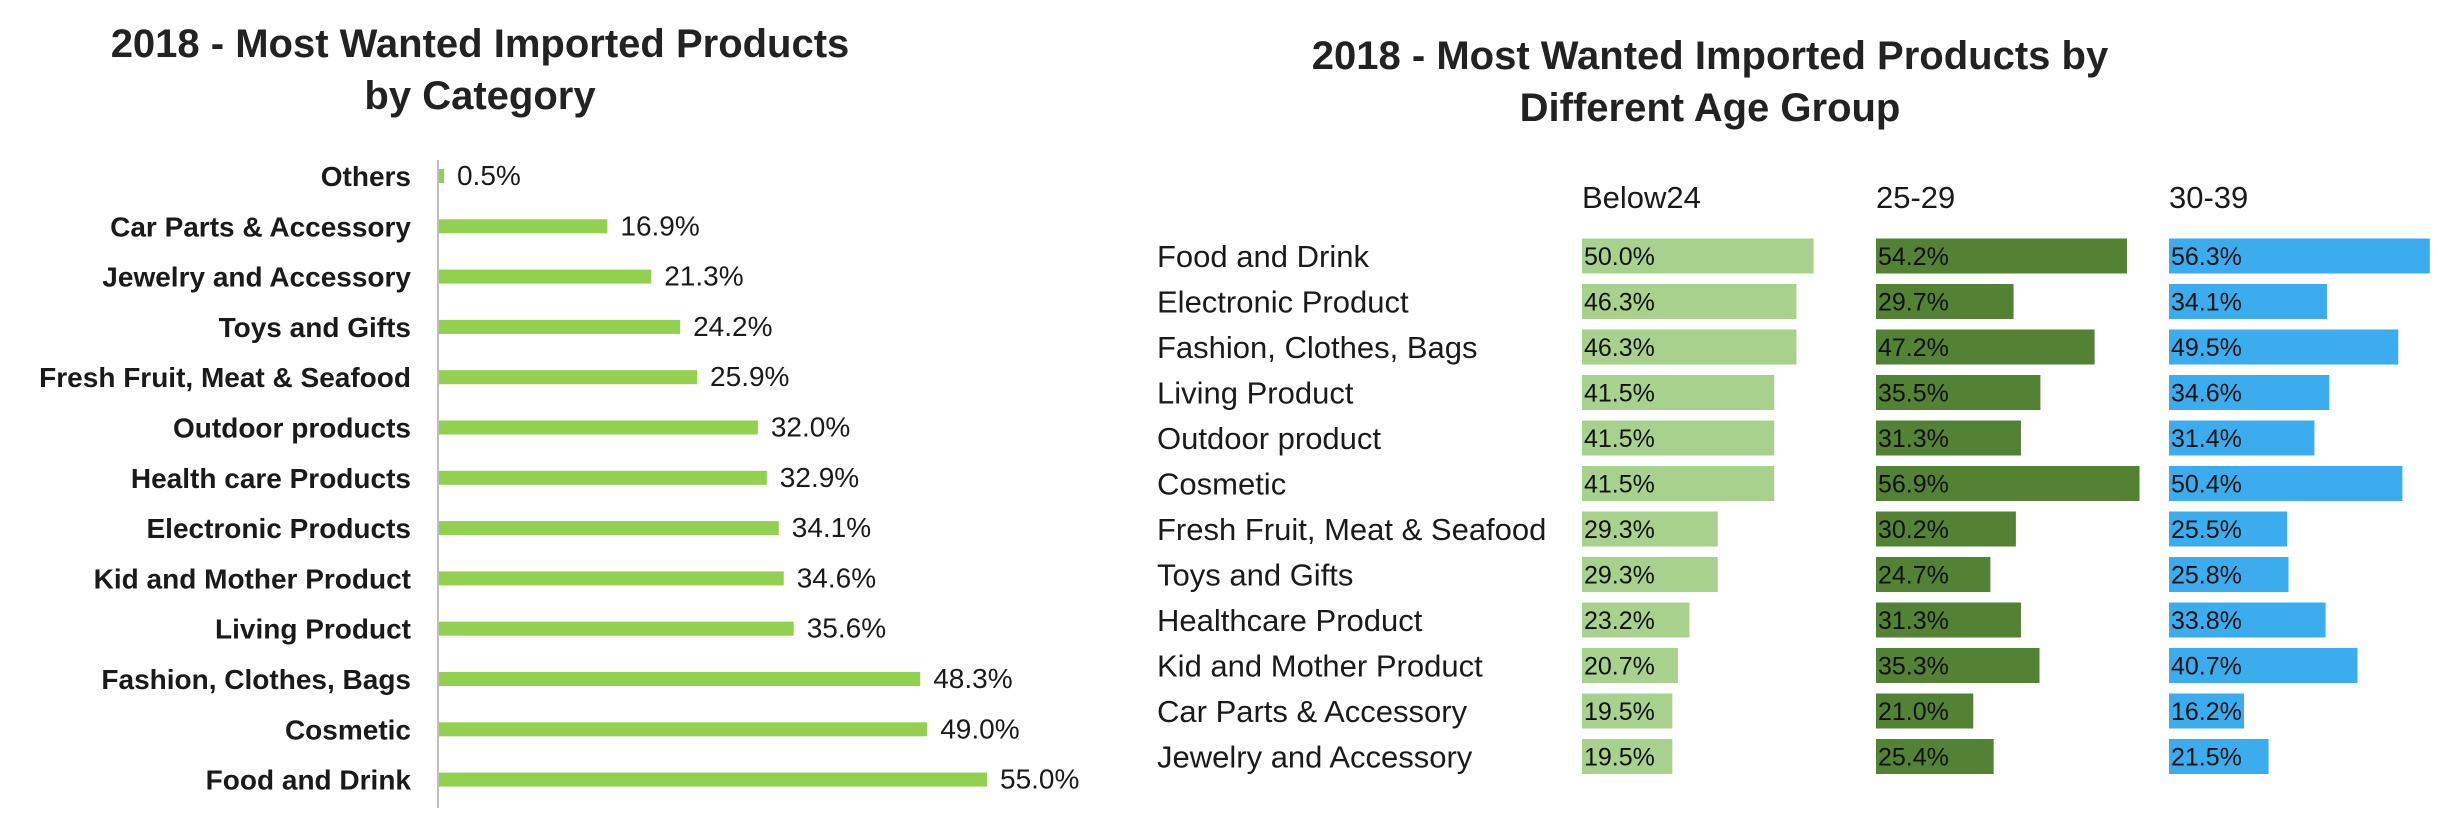  What do you see at coordinates (292, 428) in the screenshot?
I see `category-label: Outdoor products` at bounding box center [292, 428].